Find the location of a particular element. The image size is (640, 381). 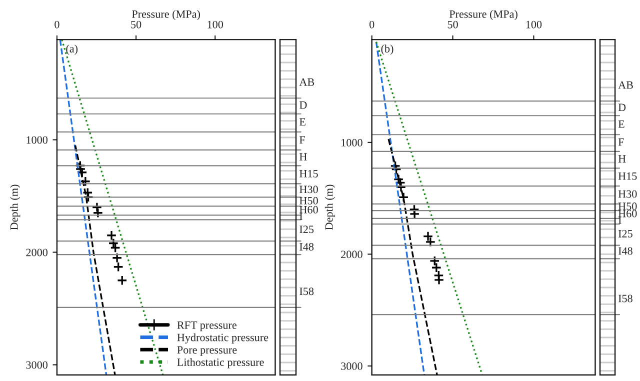

legend-label: Pore pressure is located at coordinates (207, 351).